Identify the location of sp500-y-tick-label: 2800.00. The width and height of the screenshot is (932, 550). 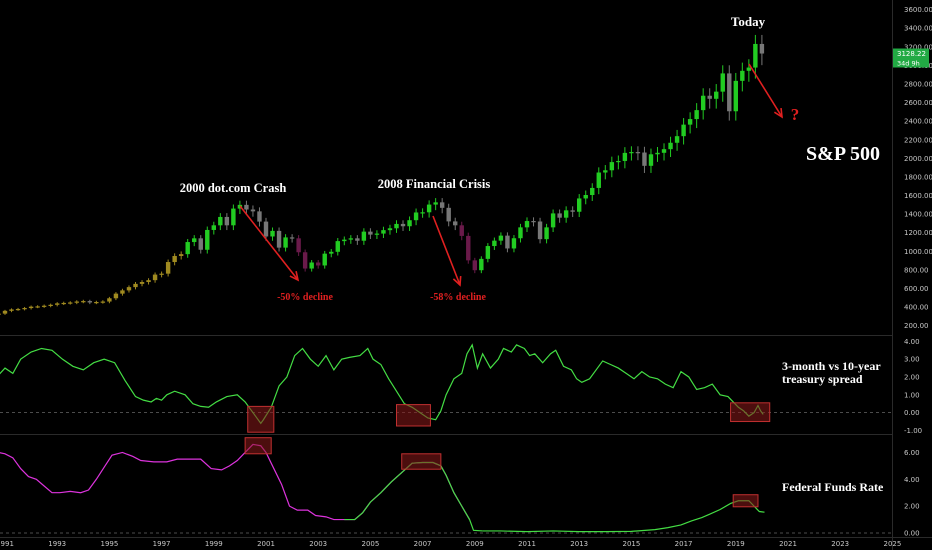
(918, 85).